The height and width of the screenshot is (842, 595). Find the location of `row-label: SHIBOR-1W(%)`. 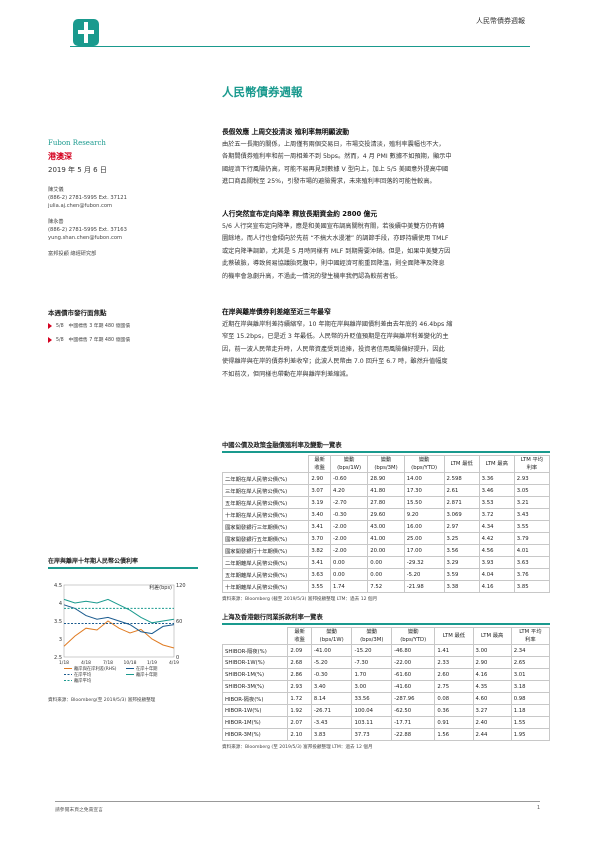

row-label: SHIBOR-1W(%) is located at coordinates (255, 662).